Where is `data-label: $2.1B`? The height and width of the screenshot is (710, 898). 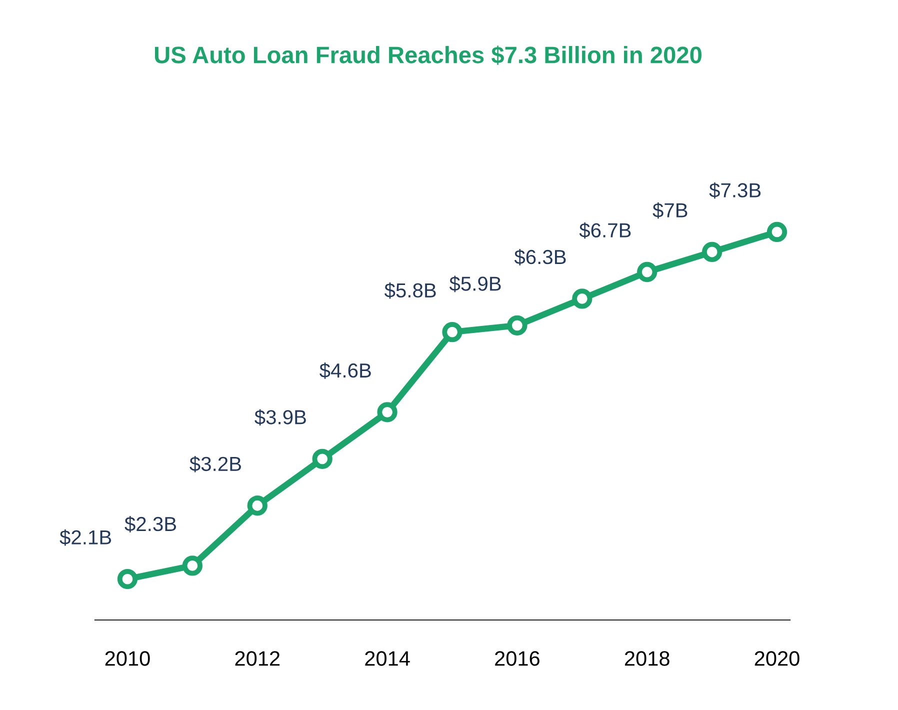
data-label: $2.1B is located at coordinates (86, 537).